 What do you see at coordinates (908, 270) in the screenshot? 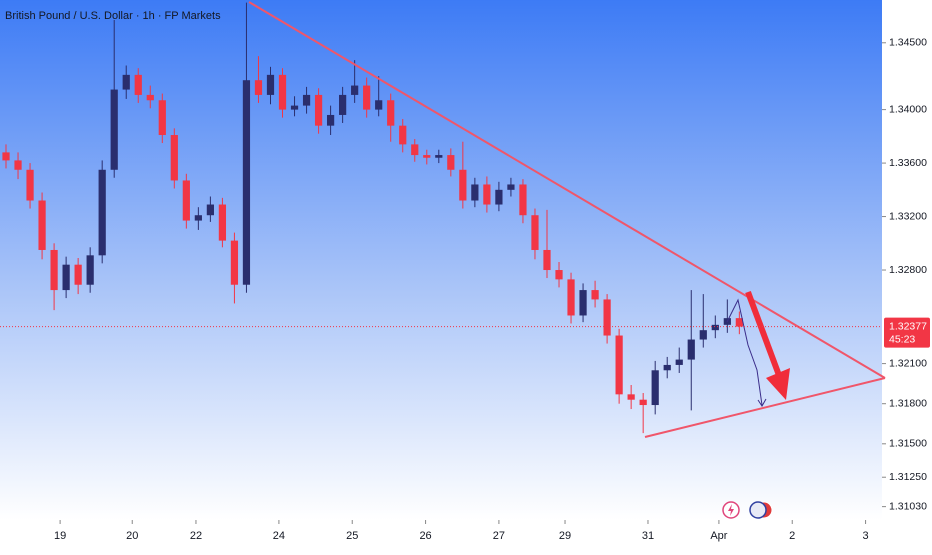
I see `y-tick-label: 1.32800` at bounding box center [908, 270].